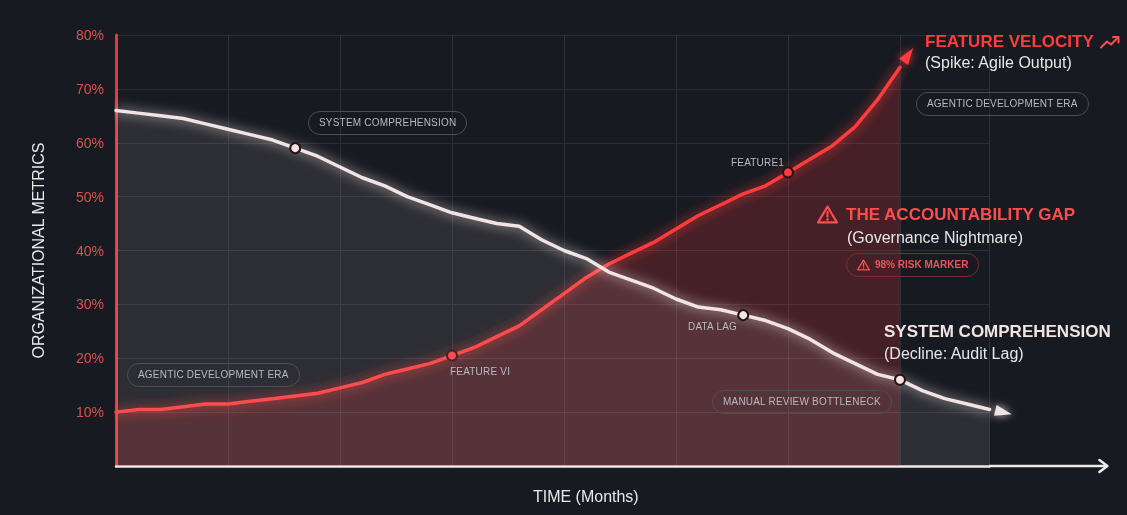  Describe the element at coordinates (388, 122) in the screenshot. I see `annotation: SYSTEM COMPREHENSION` at that location.